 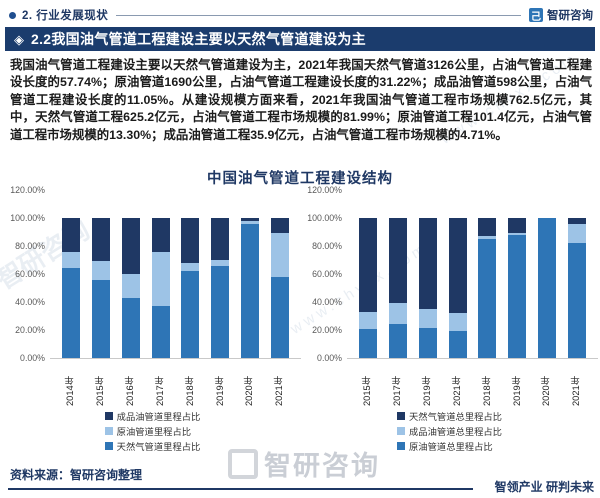 I want to click on section-title-bar: ◈ 2.2我国油气管道工程建设主要以天然气管道建设为主, so click(x=300, y=39).